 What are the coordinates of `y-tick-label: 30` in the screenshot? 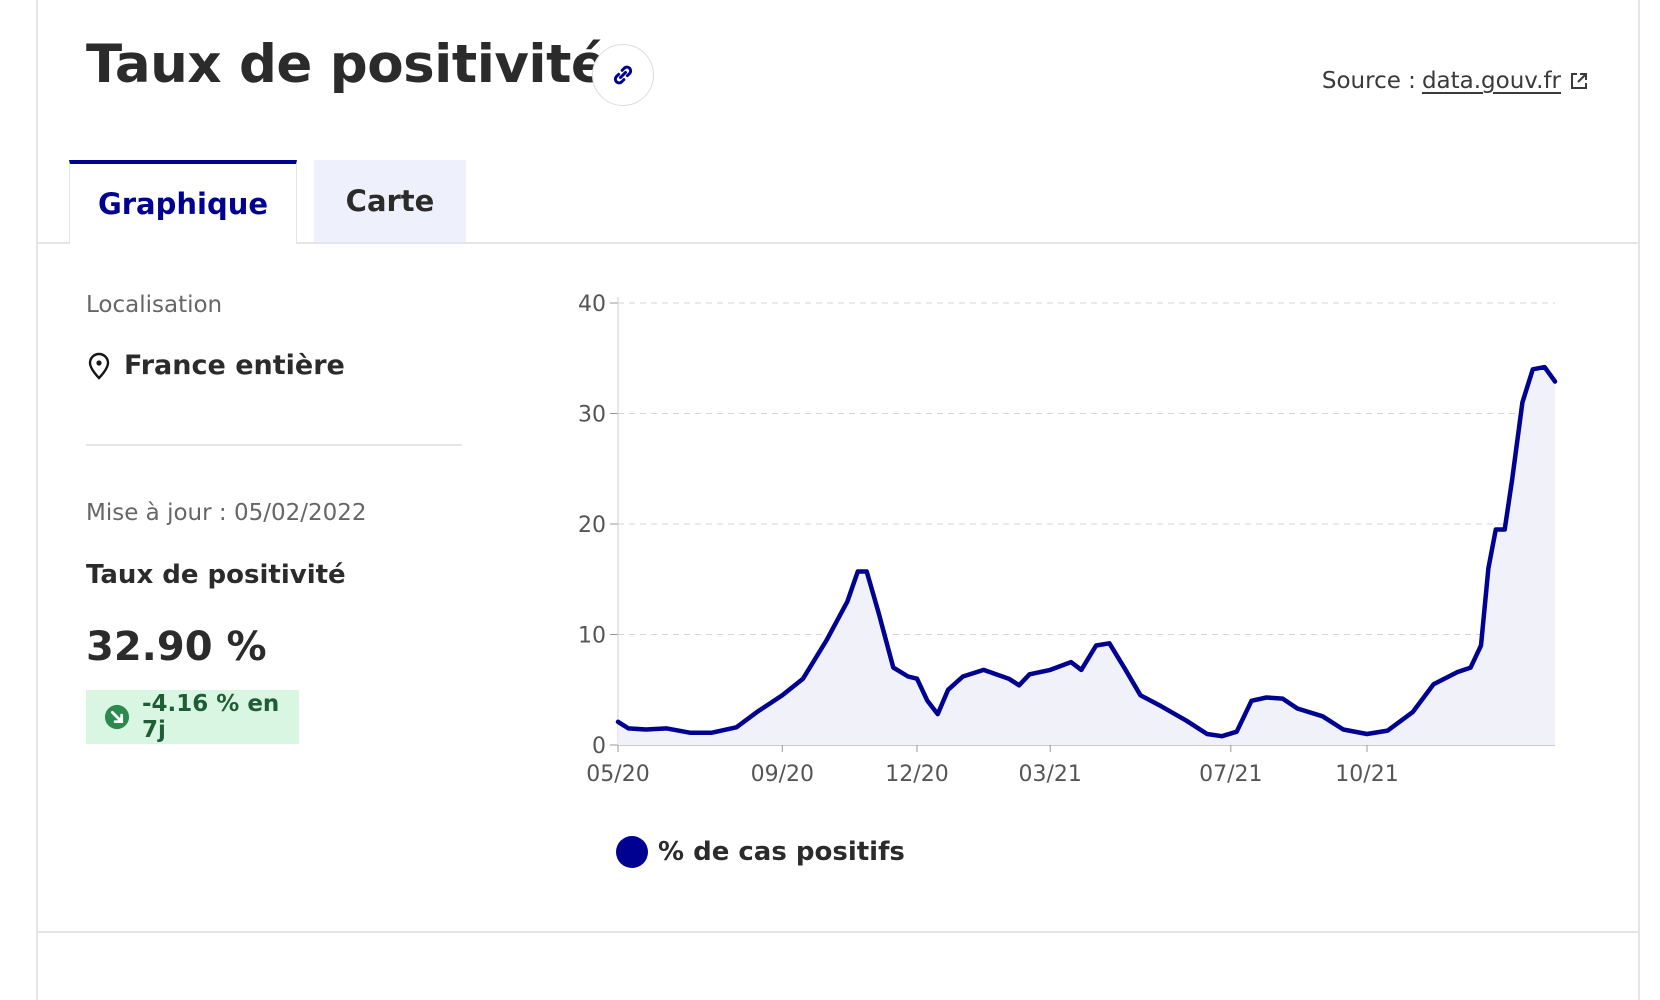 It's located at (592, 415).